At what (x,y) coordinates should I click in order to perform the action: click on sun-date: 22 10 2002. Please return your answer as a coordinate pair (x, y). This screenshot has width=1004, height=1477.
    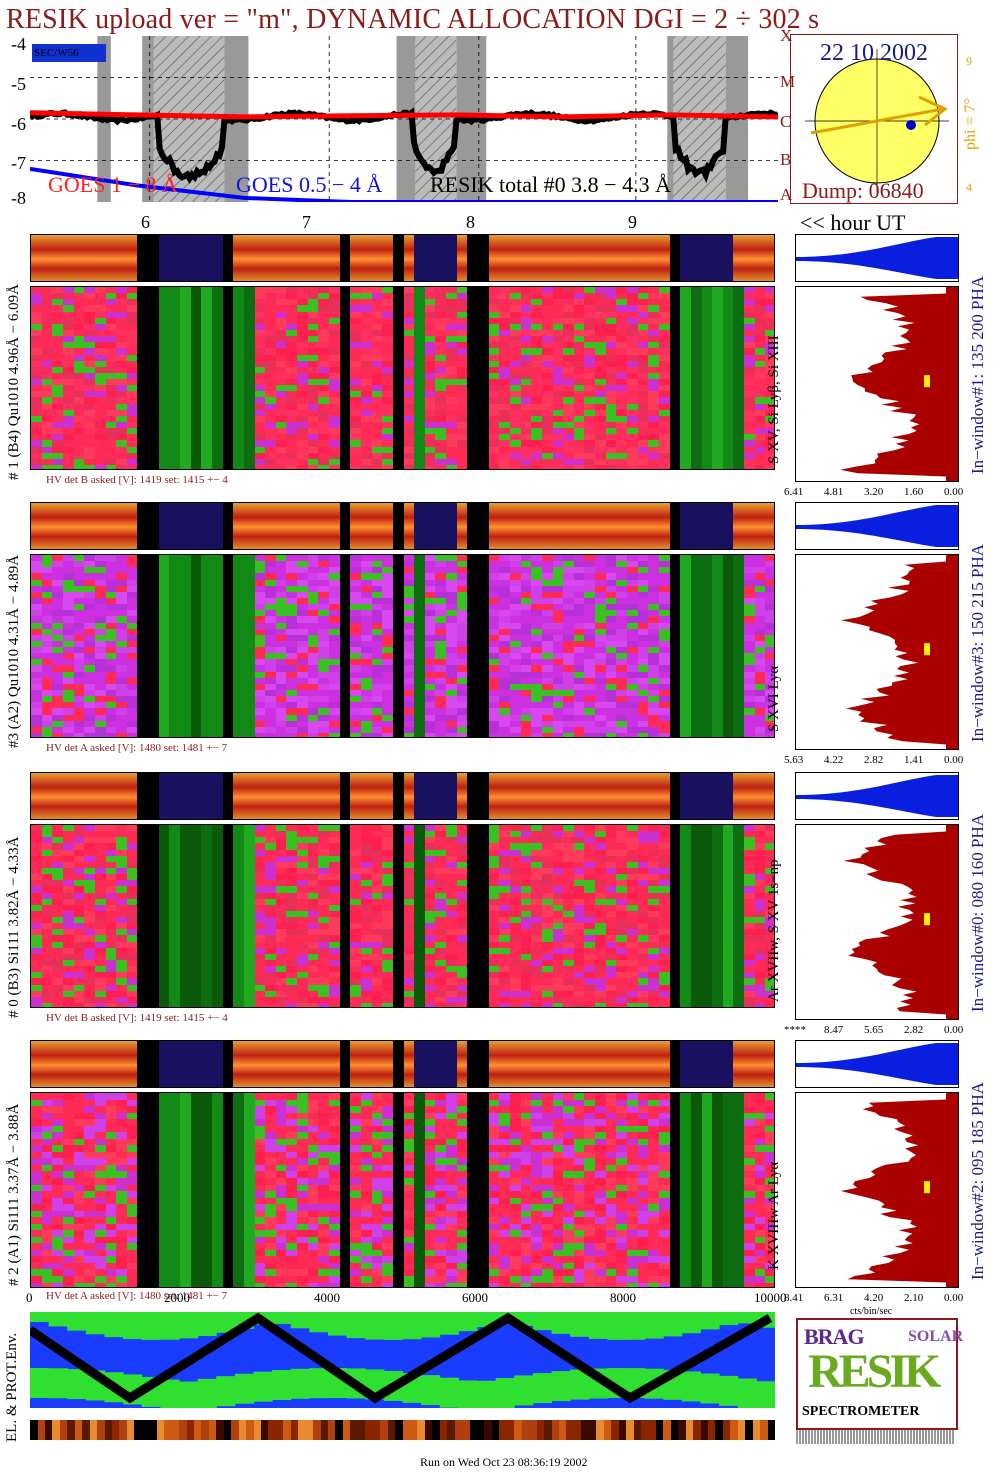
    Looking at the image, I should click on (874, 53).